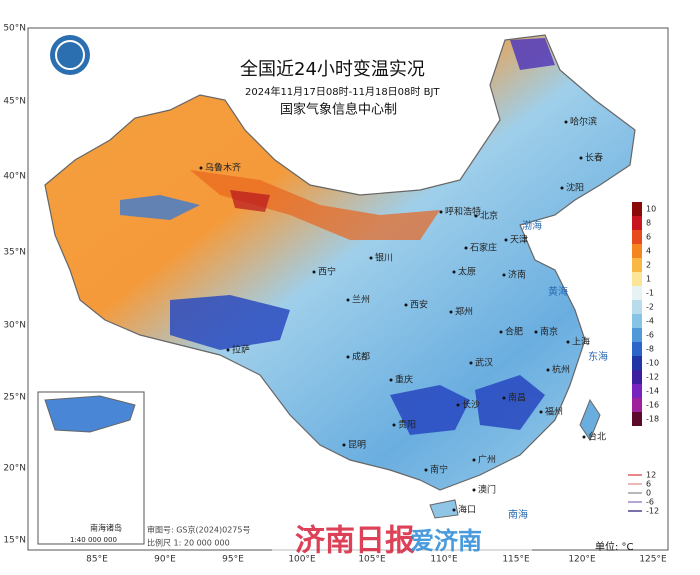  What do you see at coordinates (241, 350) in the screenshot?
I see `city-label: 拉萨` at bounding box center [241, 350].